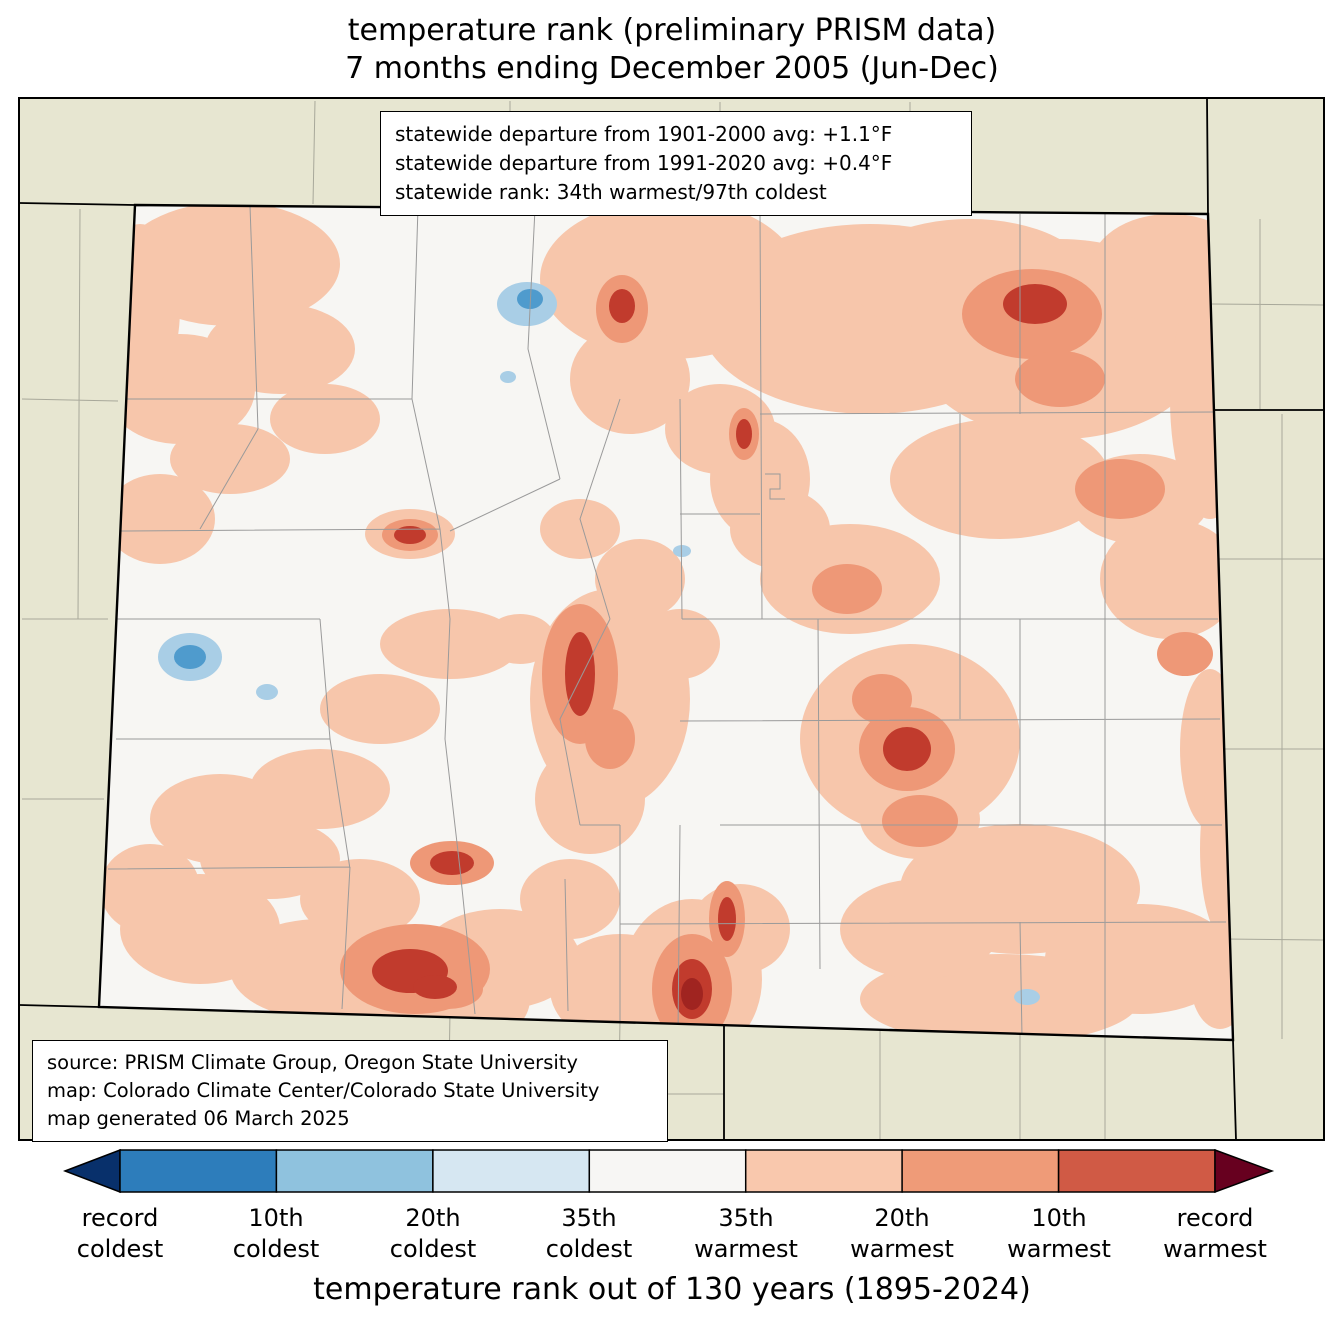  Describe the element at coordinates (692, 994) in the screenshot. I see `warm-darkest-core` at that location.